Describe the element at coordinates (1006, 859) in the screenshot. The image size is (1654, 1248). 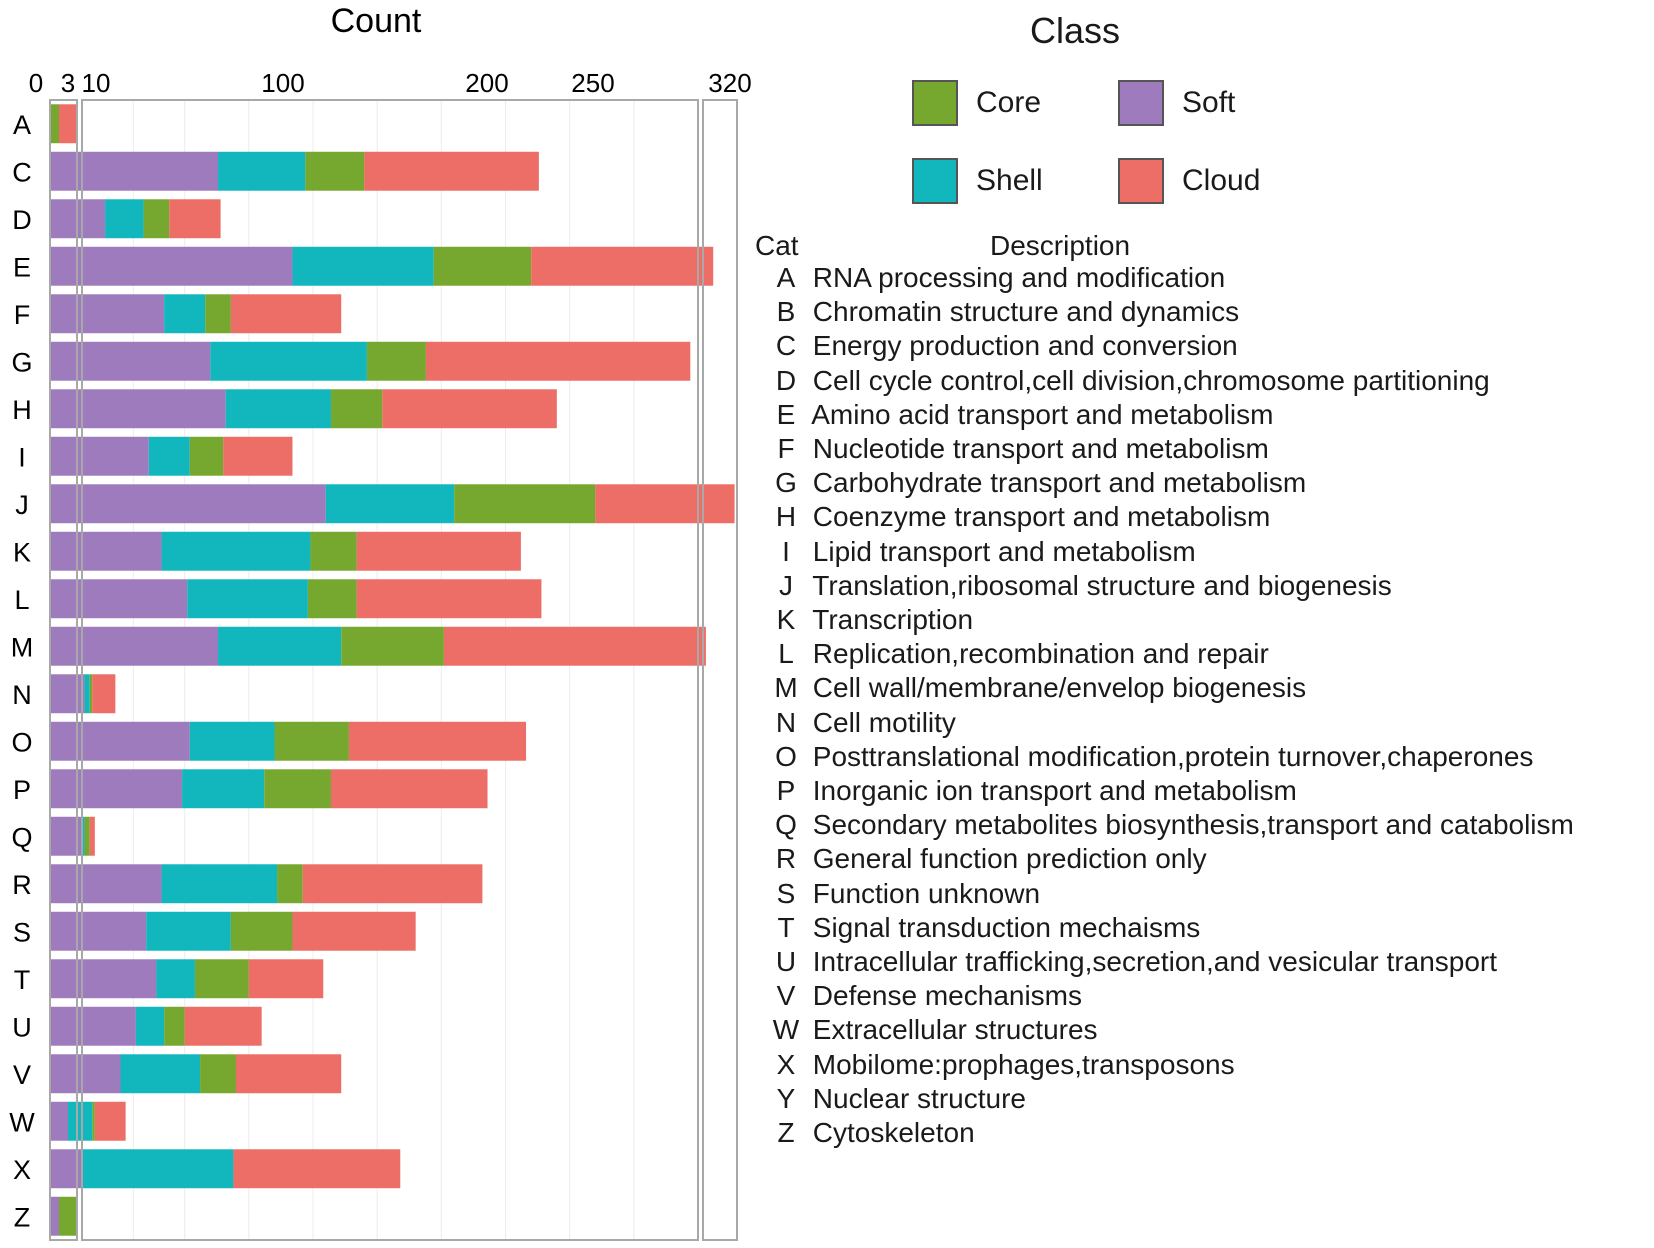
I see `description-text: General function prediction only` at that location.